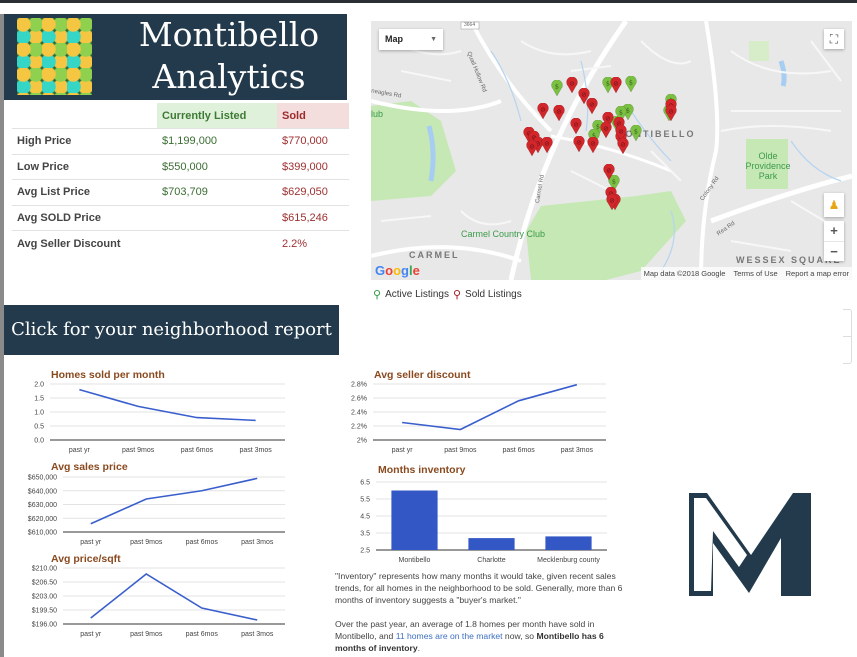 The image size is (857, 657). What do you see at coordinates (180, 116) in the screenshot?
I see `stats-header-row: Currently Listed Sold` at bounding box center [180, 116].